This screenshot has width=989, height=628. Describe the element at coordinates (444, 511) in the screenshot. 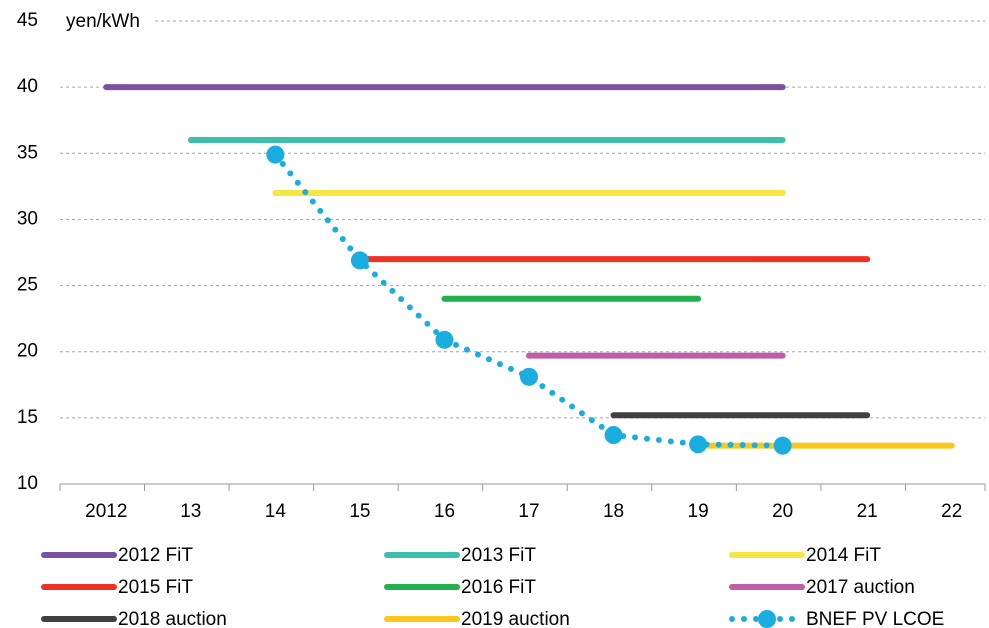

I see `x-tick-label: 16` at that location.